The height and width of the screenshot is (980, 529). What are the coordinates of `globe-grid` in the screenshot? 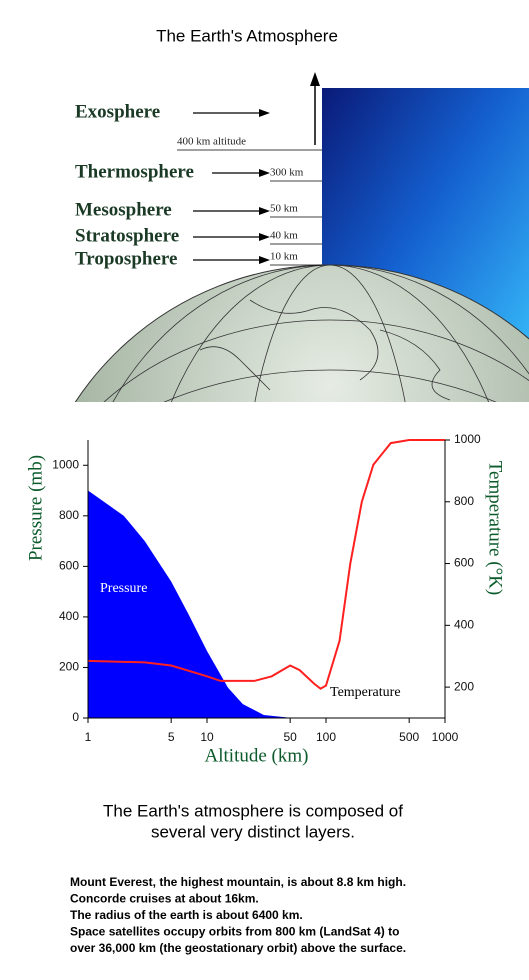 It's located at (316, 333).